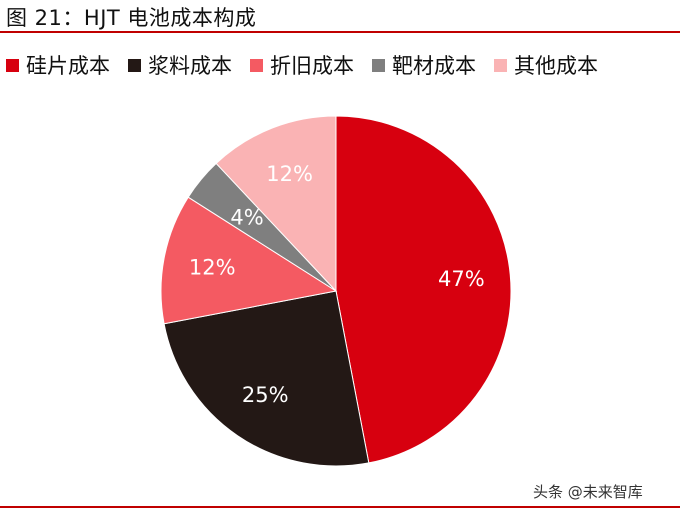 The width and height of the screenshot is (680, 514). What do you see at coordinates (588, 492) in the screenshot?
I see `watermark: 头条 @未来智库` at bounding box center [588, 492].